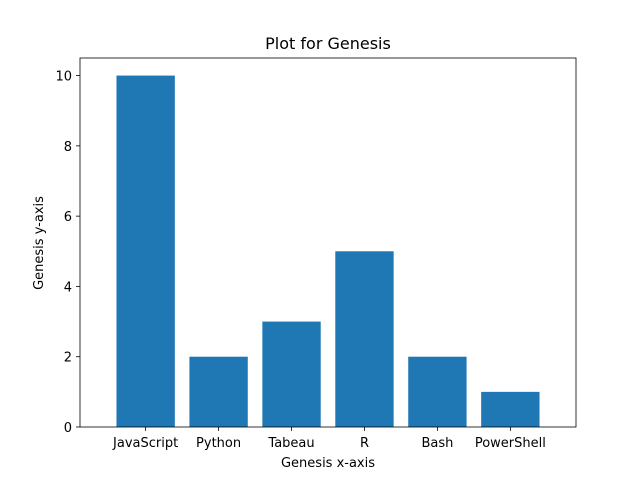 This screenshot has height=480, width=640. Describe the element at coordinates (510, 443) in the screenshot. I see `x-tick-label: PowerShell` at that location.